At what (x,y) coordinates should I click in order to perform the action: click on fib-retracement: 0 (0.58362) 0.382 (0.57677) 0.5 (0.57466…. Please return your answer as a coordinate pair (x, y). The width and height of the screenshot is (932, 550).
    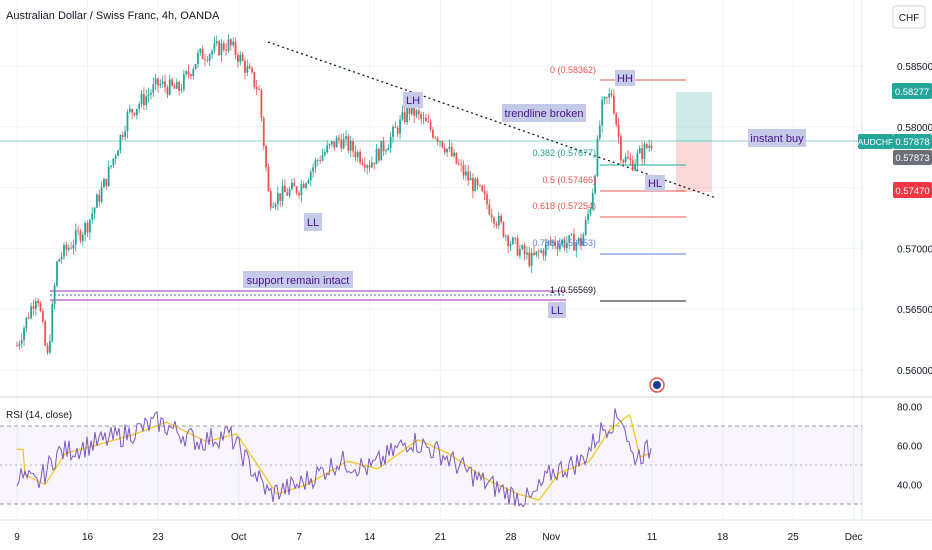
    Looking at the image, I should click on (609, 183).